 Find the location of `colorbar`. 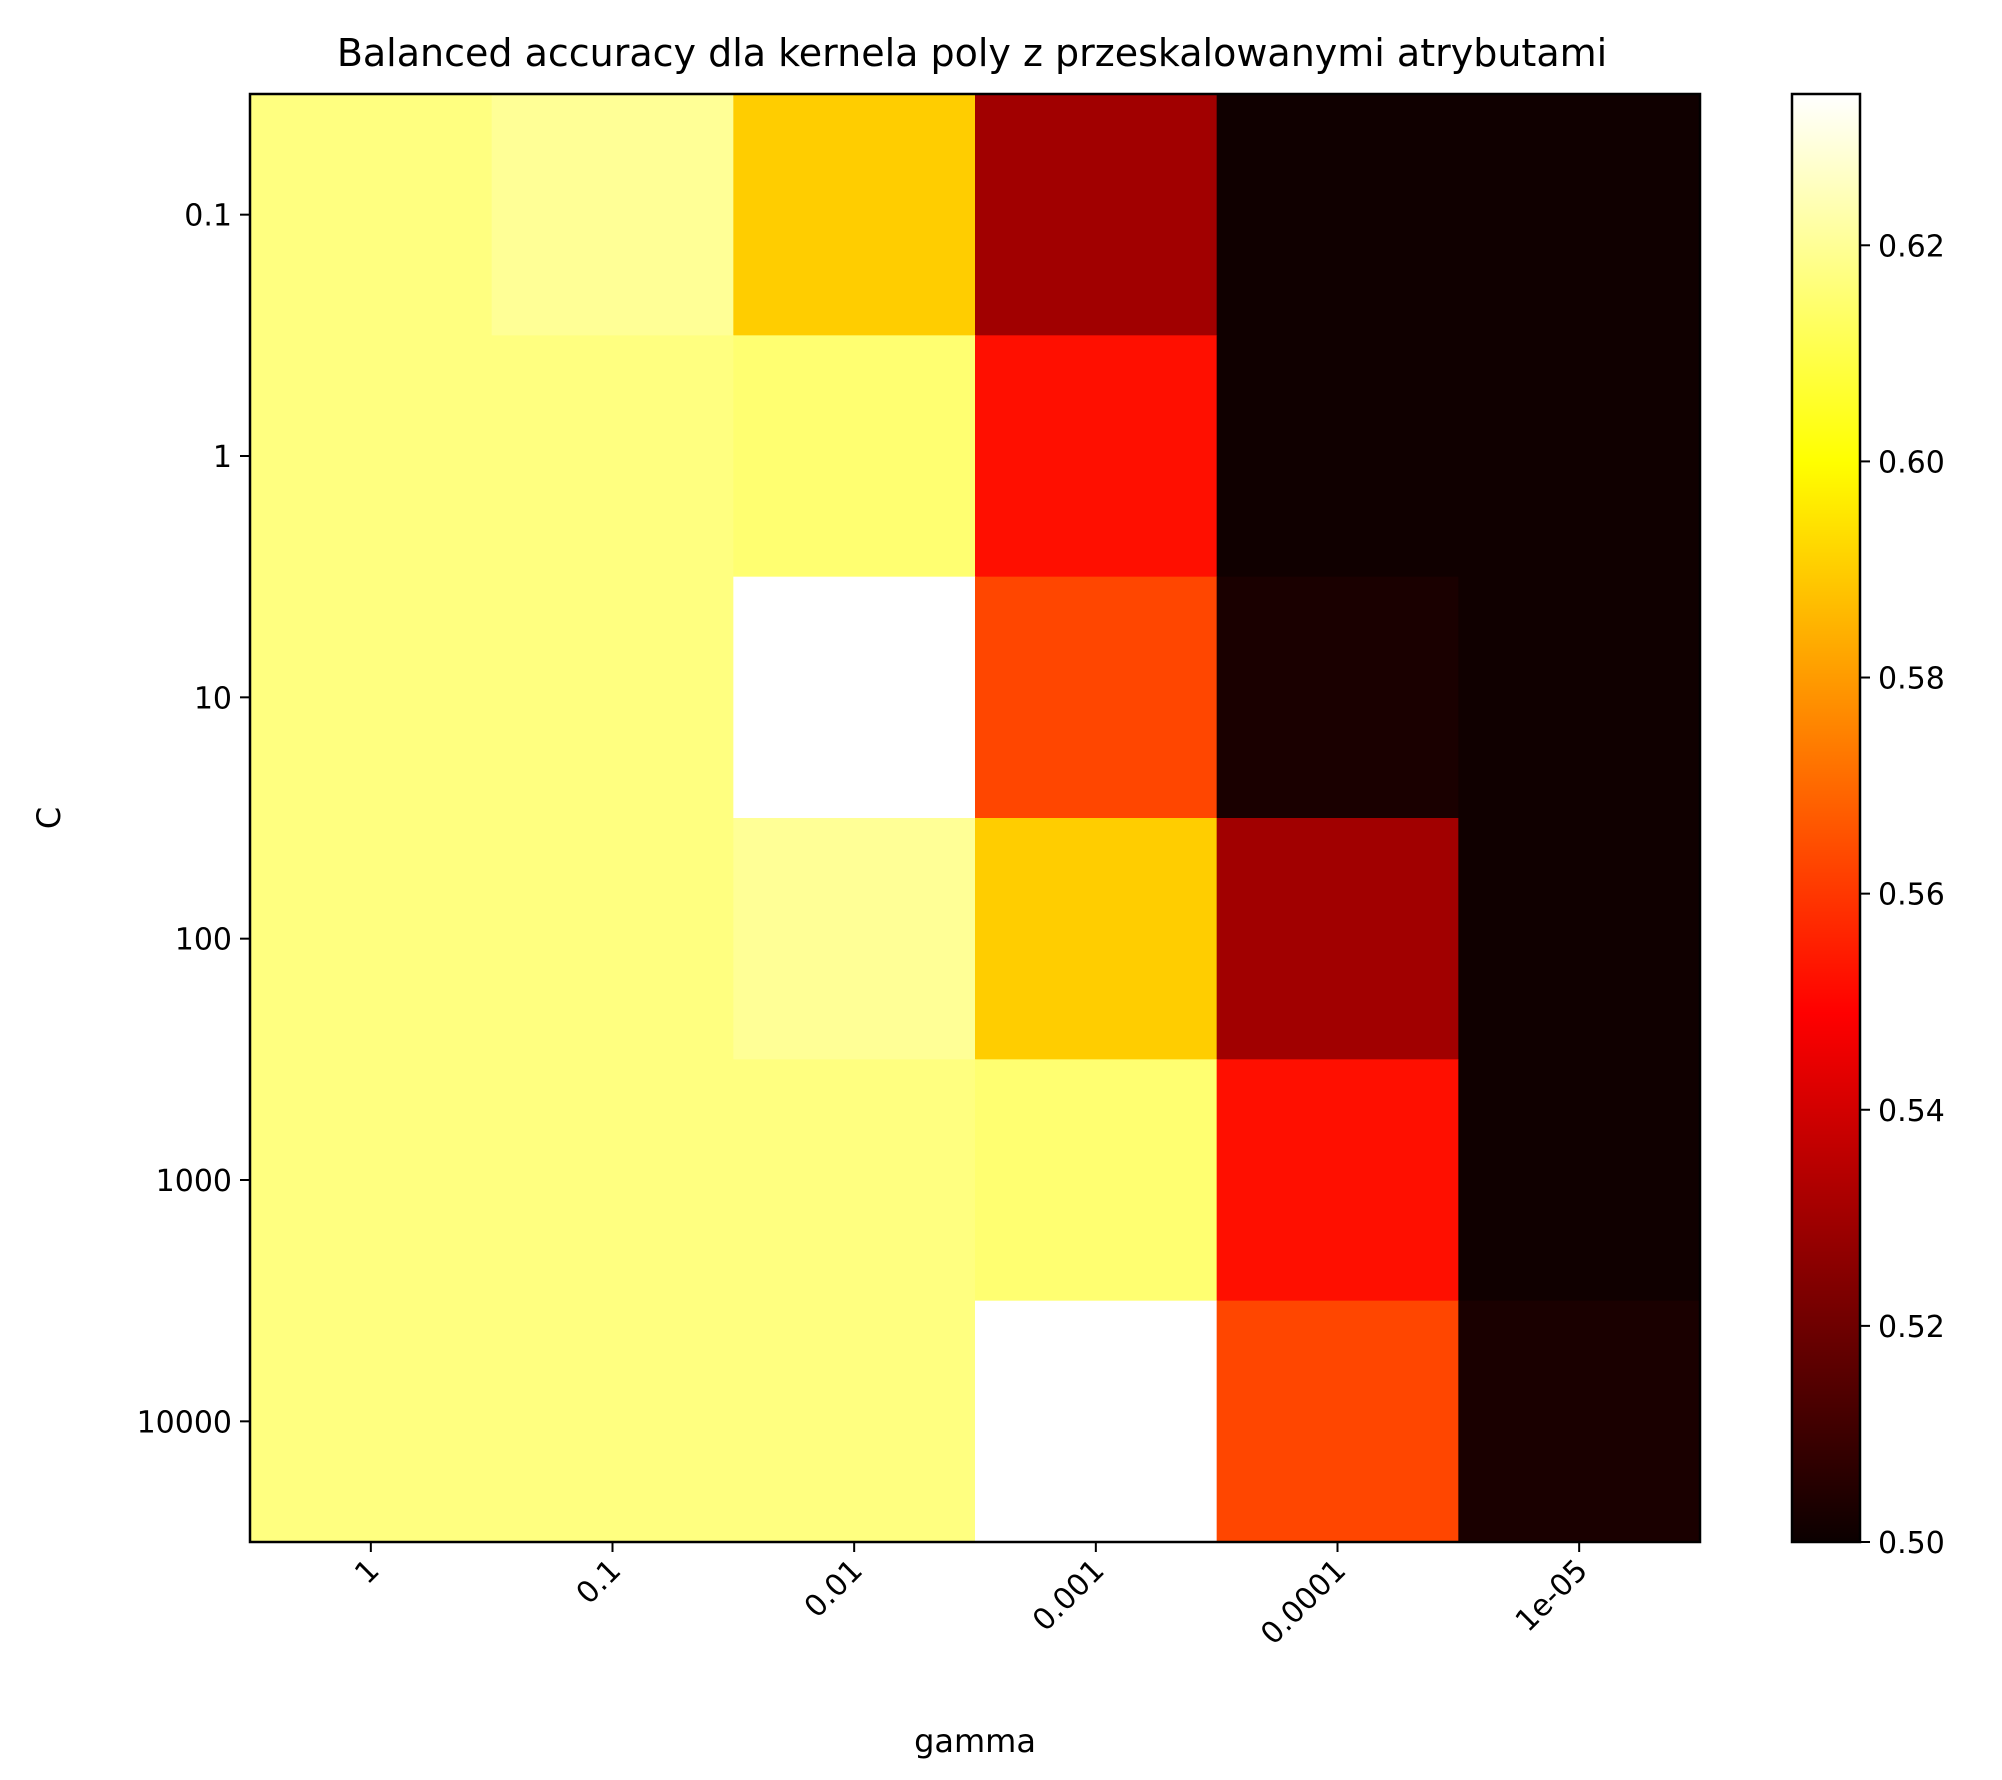

colorbar is located at coordinates (1826, 818).